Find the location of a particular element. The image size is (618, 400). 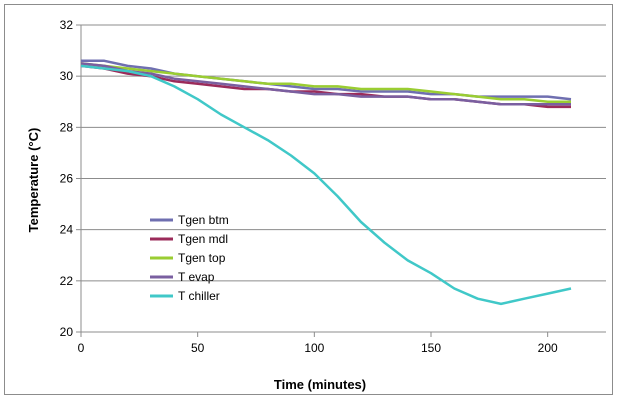

series-line-tgen-top is located at coordinates (325, 83).